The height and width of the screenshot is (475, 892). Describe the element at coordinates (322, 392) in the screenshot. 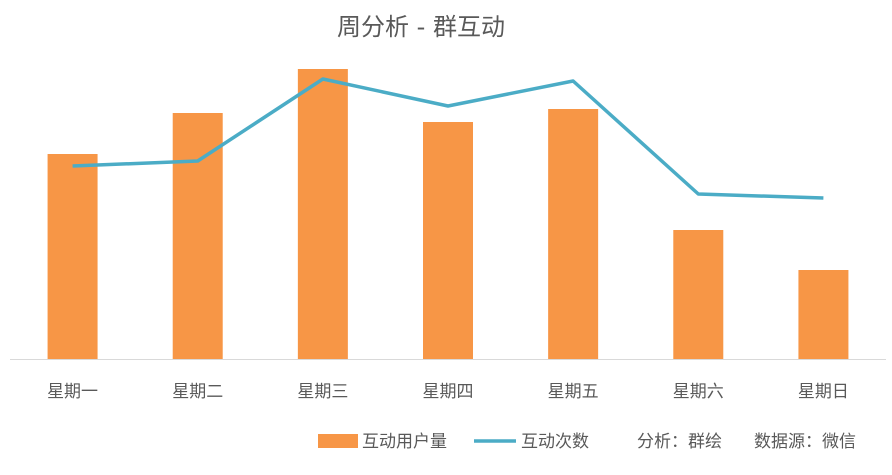

I see `x-tick-label-3: 星期三` at that location.